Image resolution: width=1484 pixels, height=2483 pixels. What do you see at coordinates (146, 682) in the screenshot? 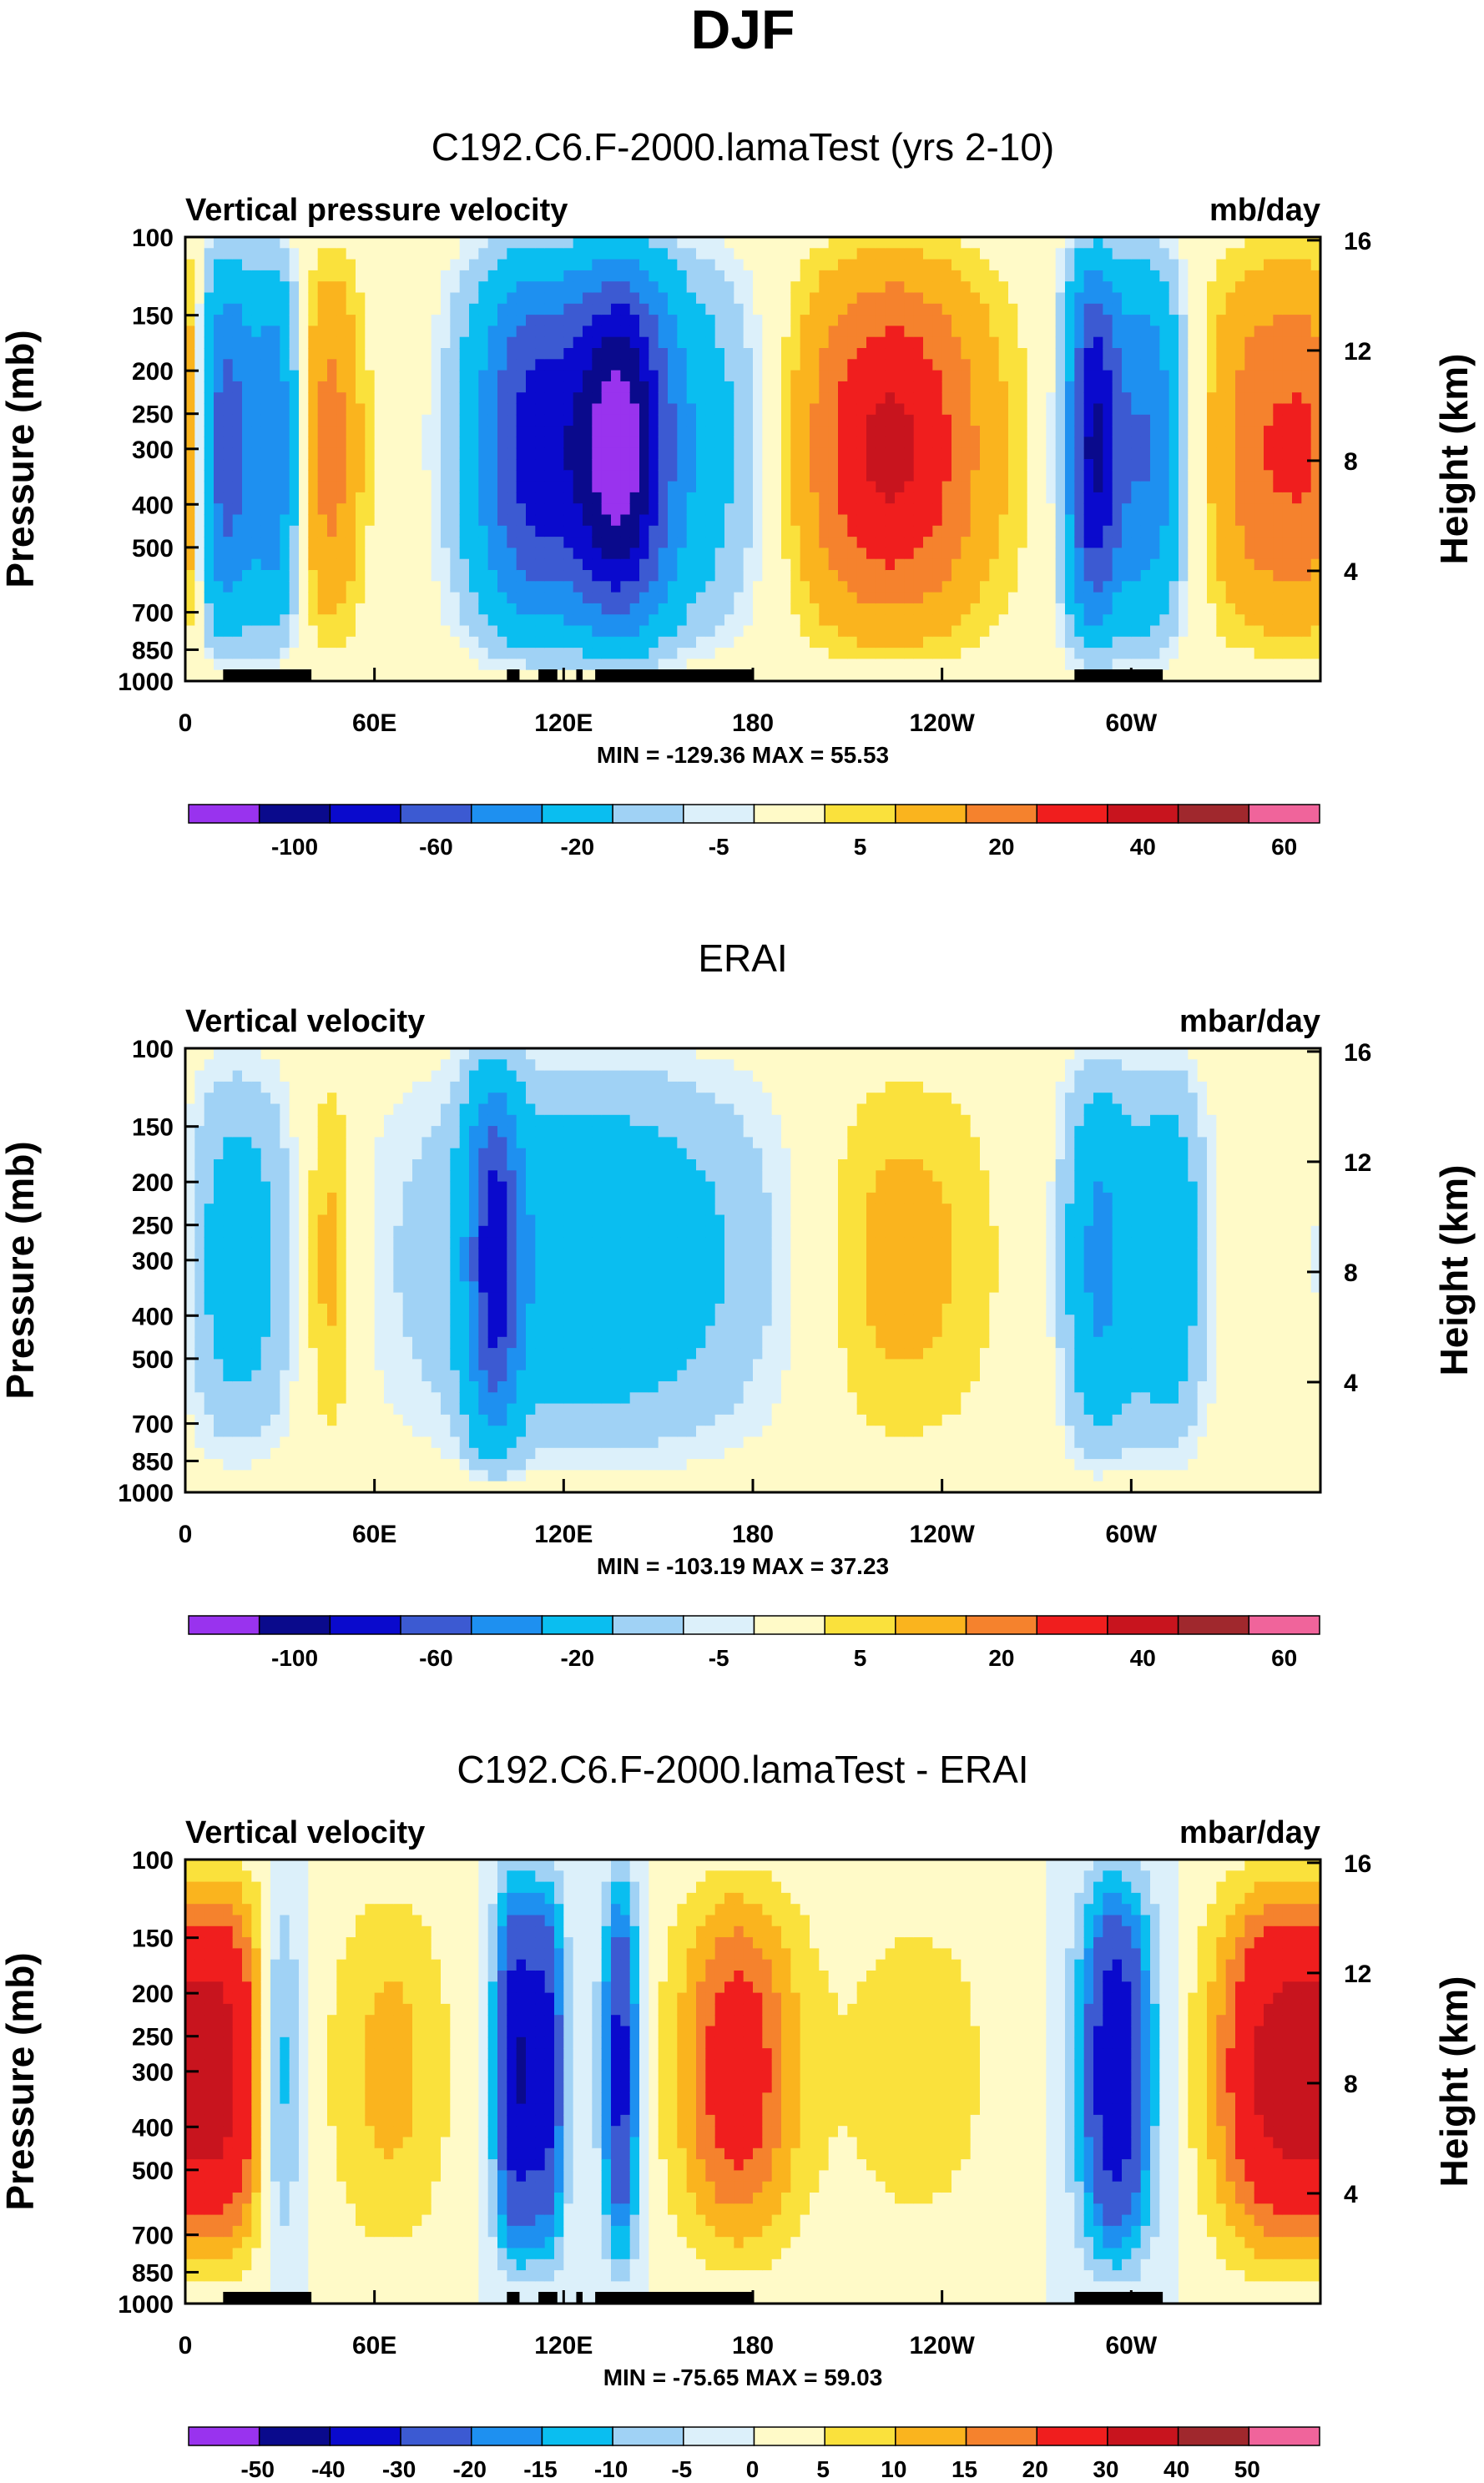
I see `y-tick-label: 1000` at bounding box center [146, 682].